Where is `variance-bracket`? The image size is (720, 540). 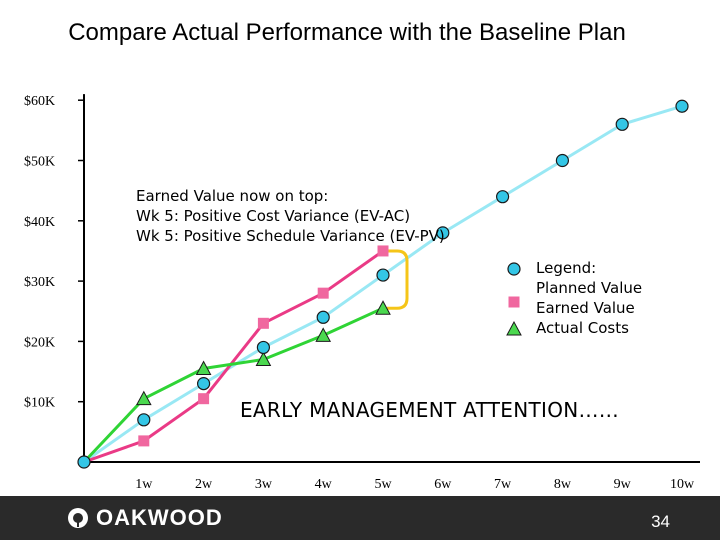
variance-bracket is located at coordinates (398, 279).